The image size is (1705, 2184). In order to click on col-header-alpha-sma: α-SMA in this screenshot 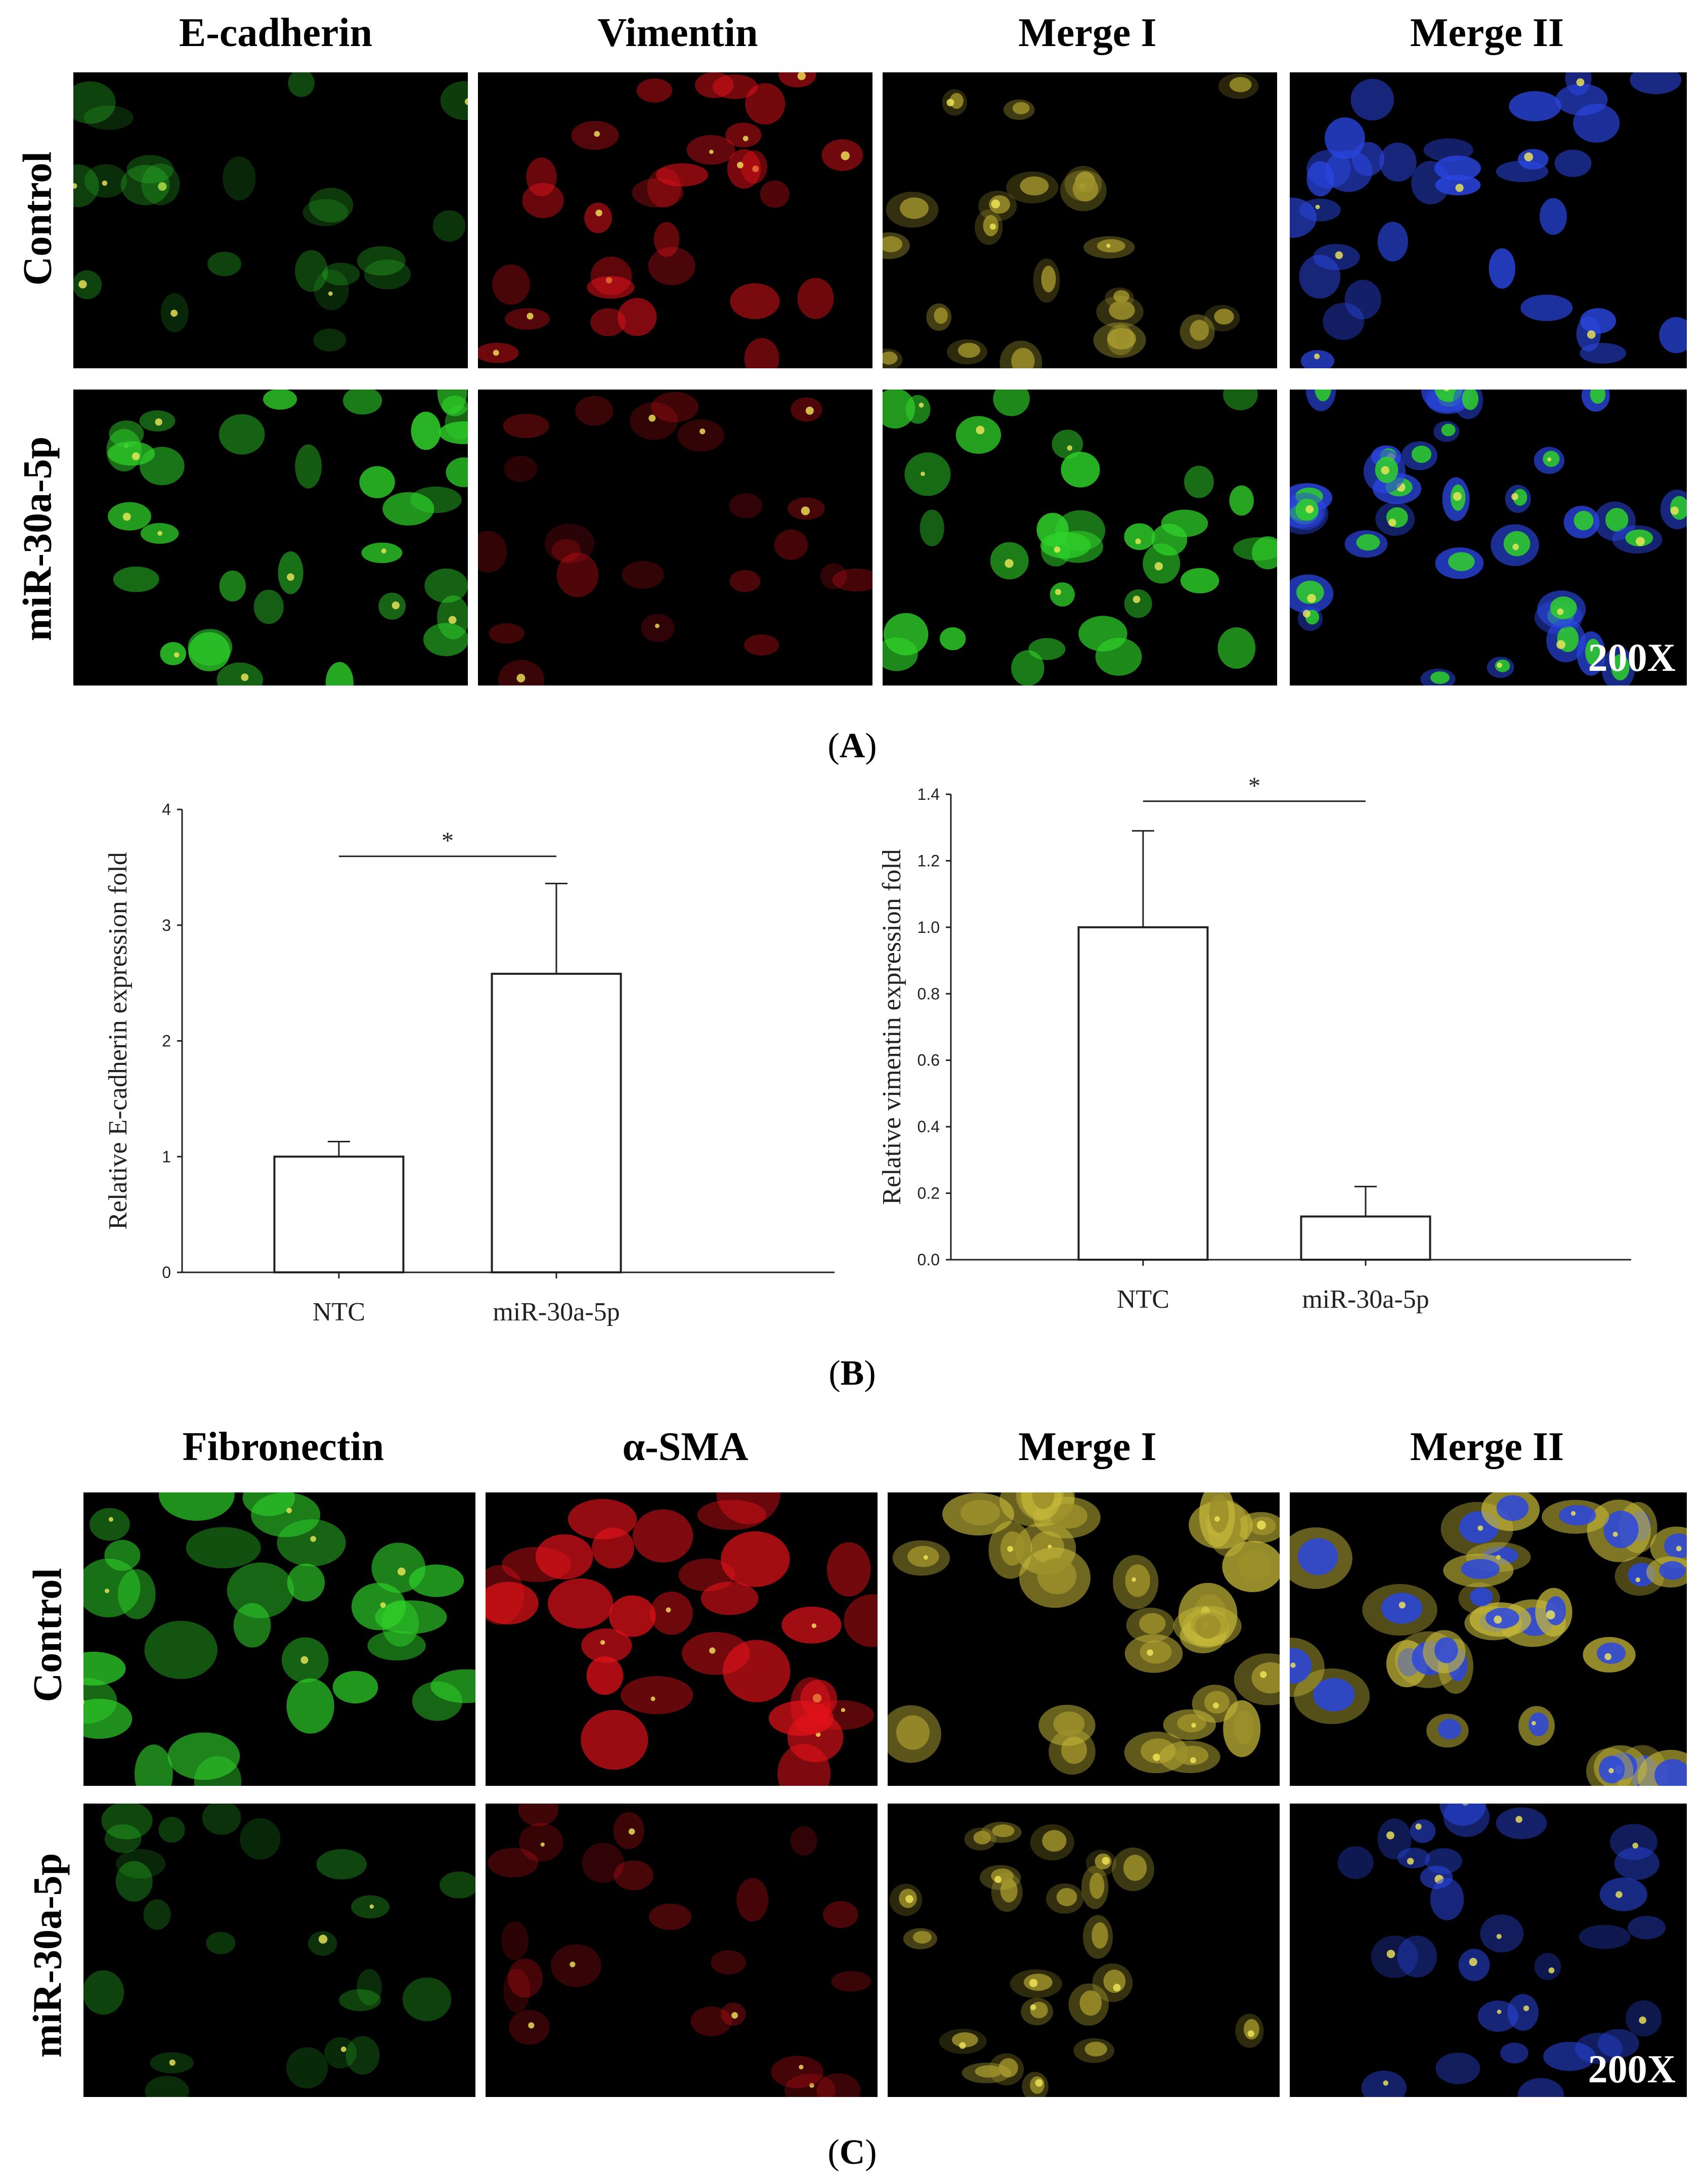, I will do `click(685, 1447)`.